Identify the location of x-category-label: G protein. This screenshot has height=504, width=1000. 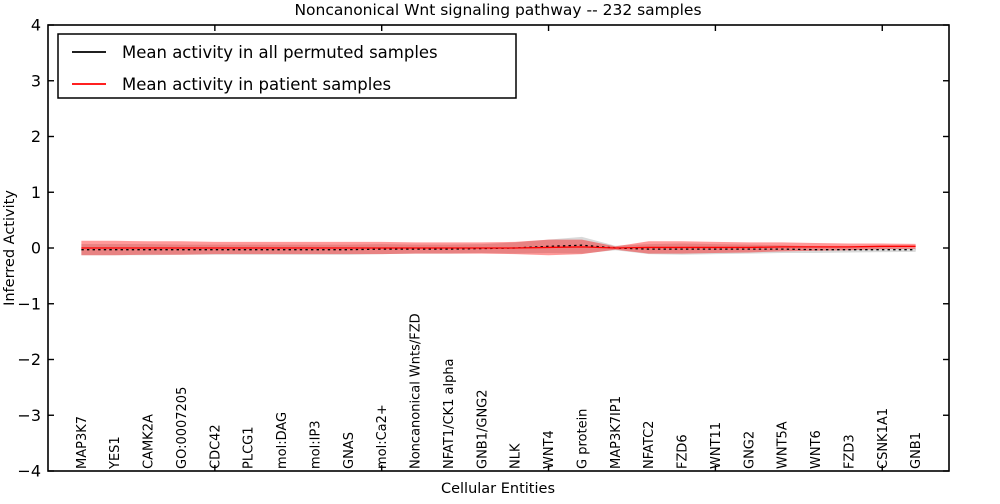
(582, 439).